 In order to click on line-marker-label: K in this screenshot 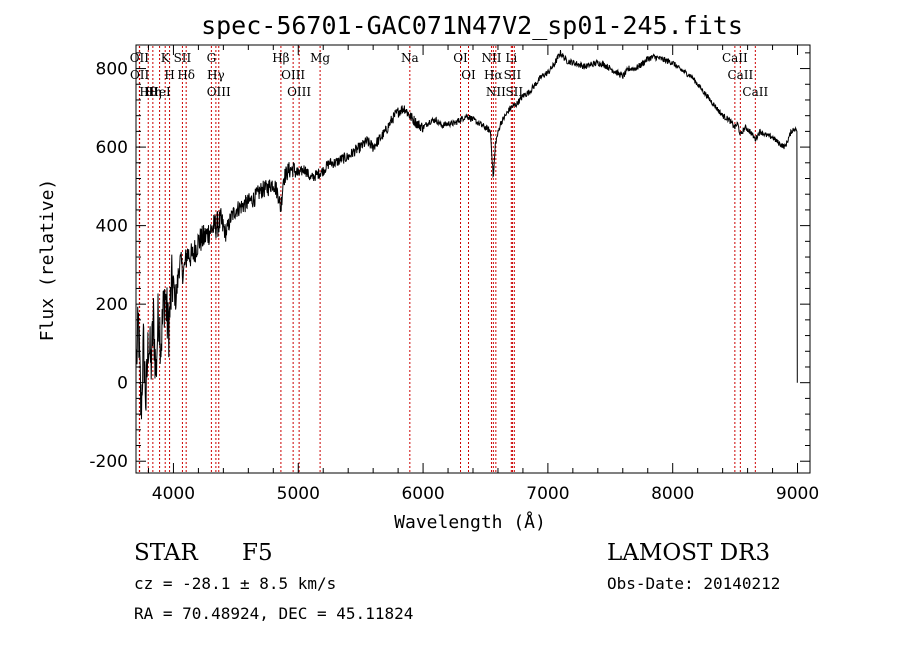, I will do `click(166, 58)`.